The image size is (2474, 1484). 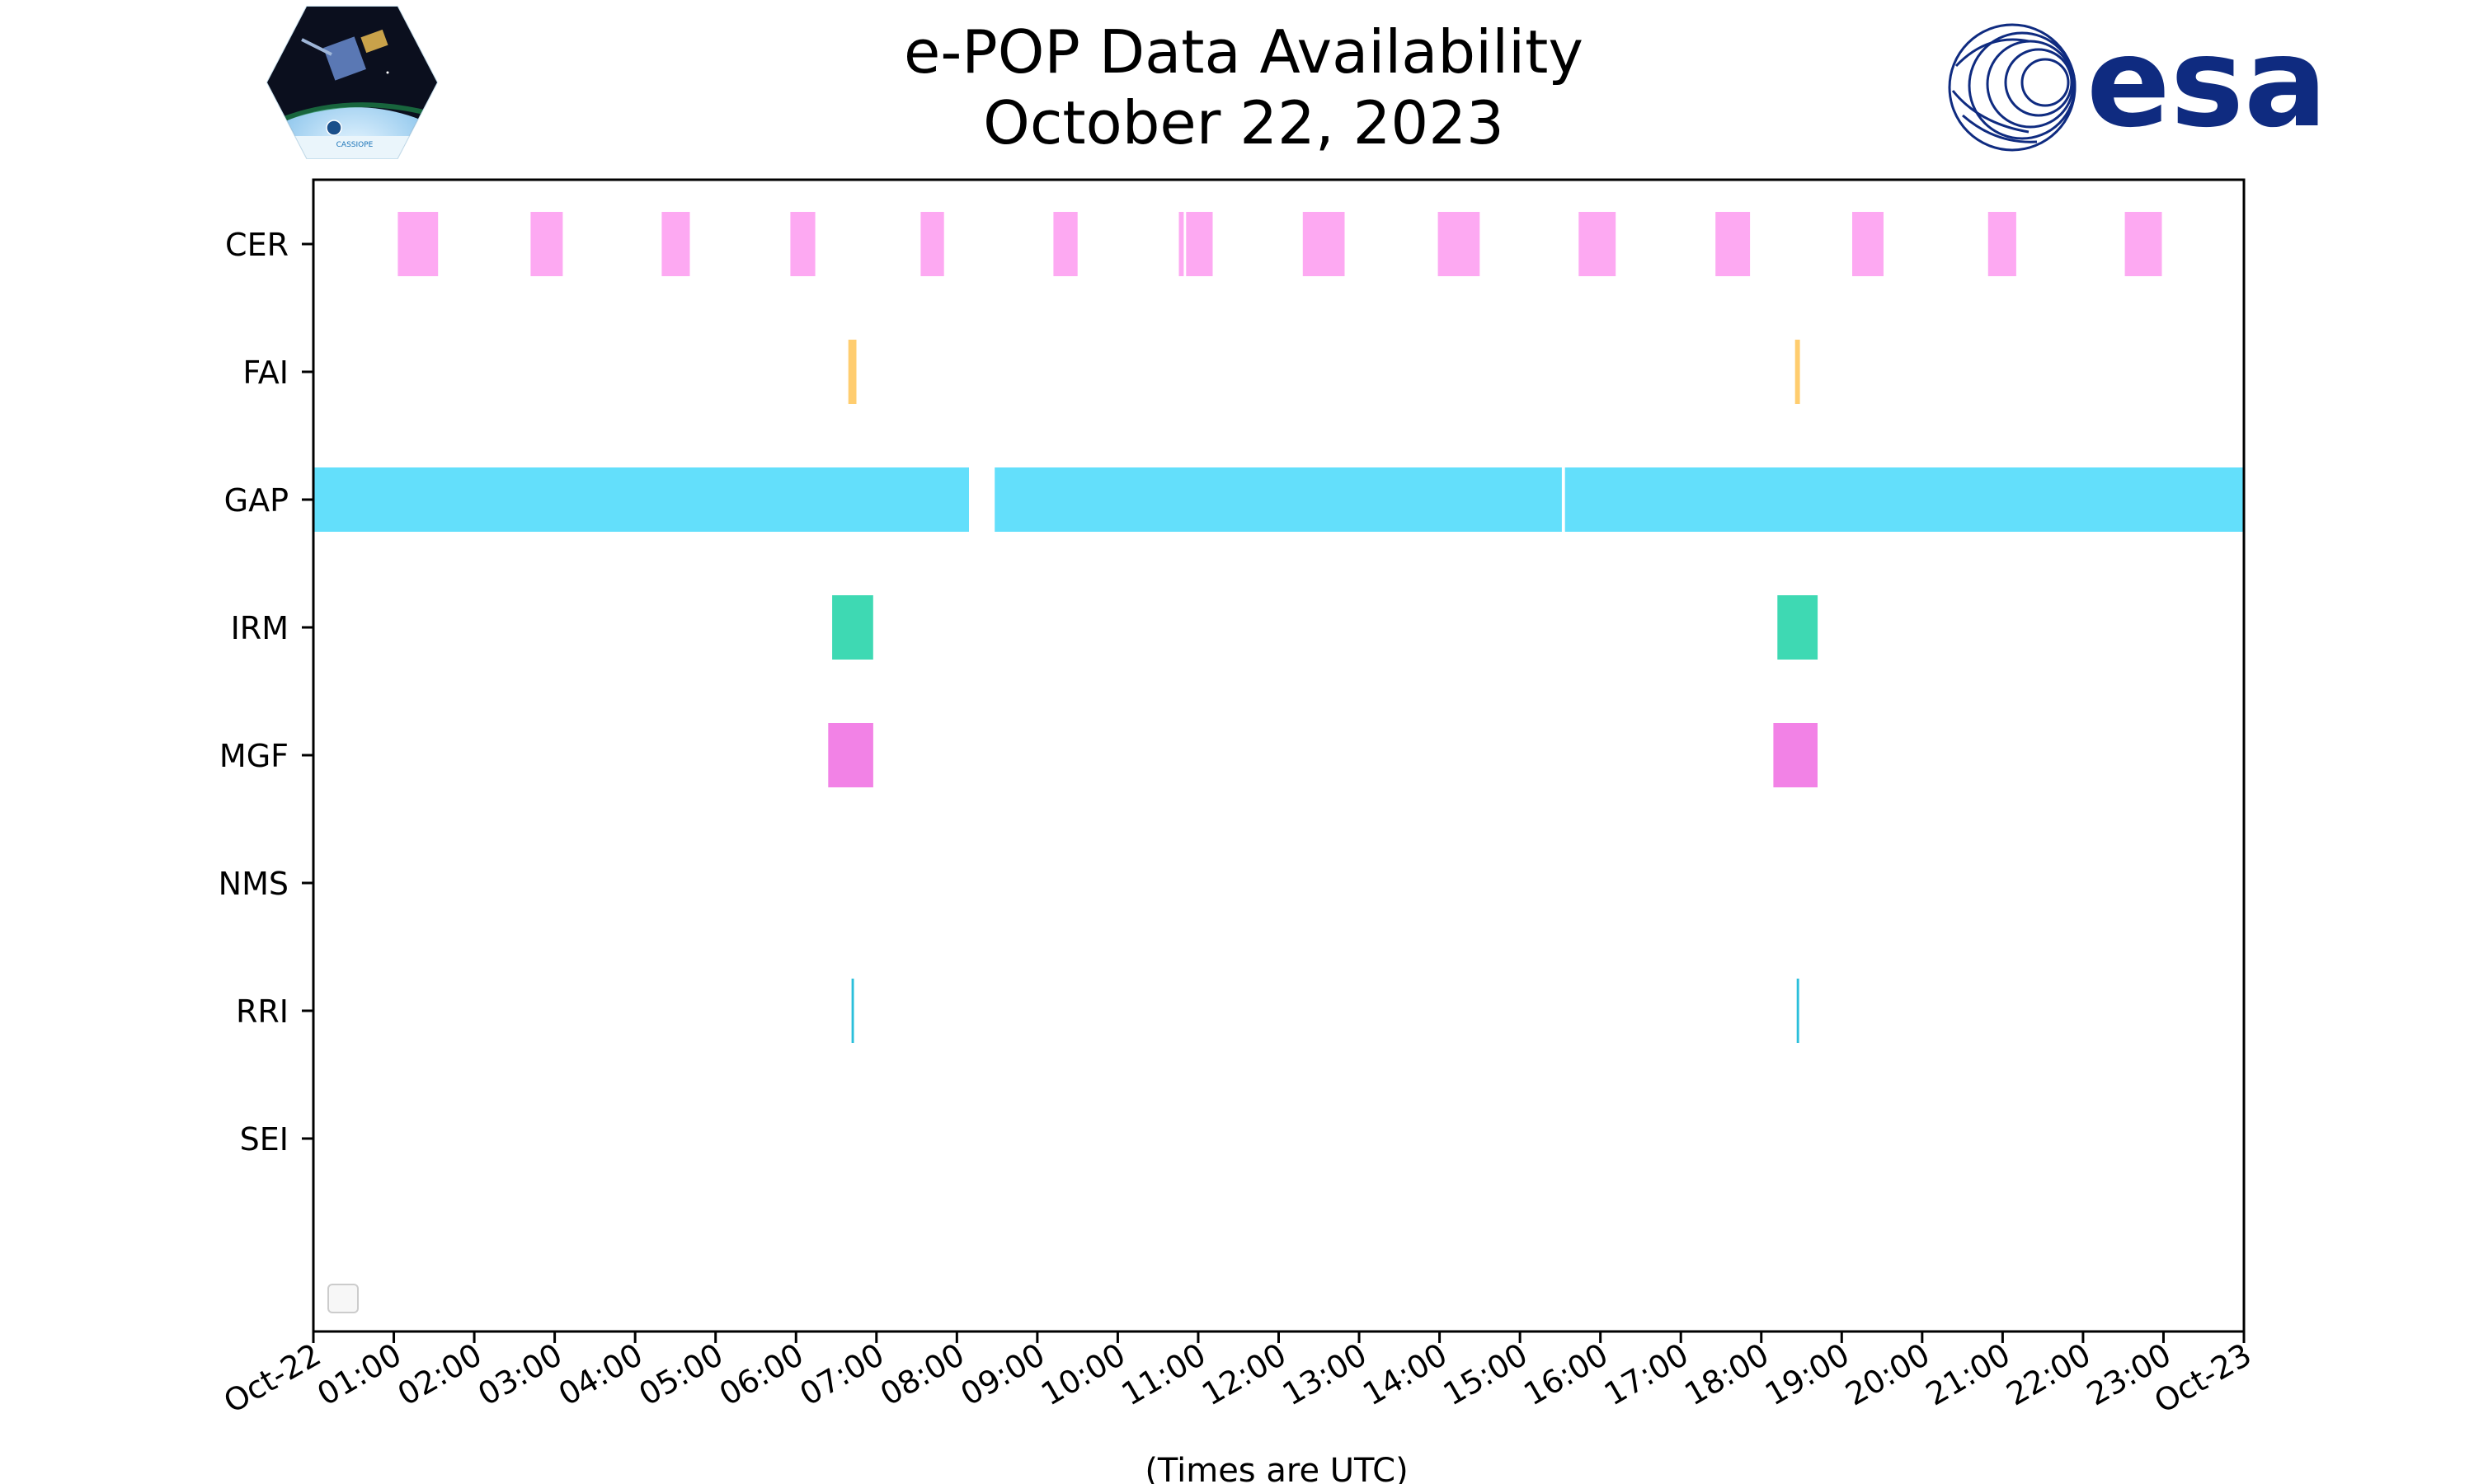 I want to click on title-line-2: October 22, 2023, so click(x=1243, y=122).